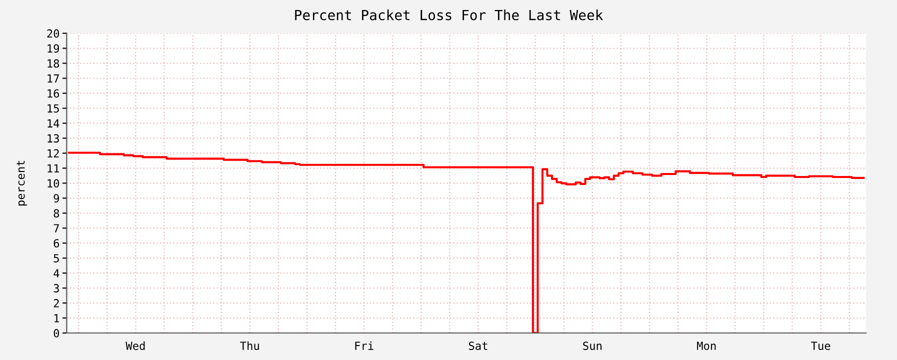 This screenshot has height=360, width=897. What do you see at coordinates (56, 198) in the screenshot?
I see `y-tick-label: 9` at bounding box center [56, 198].